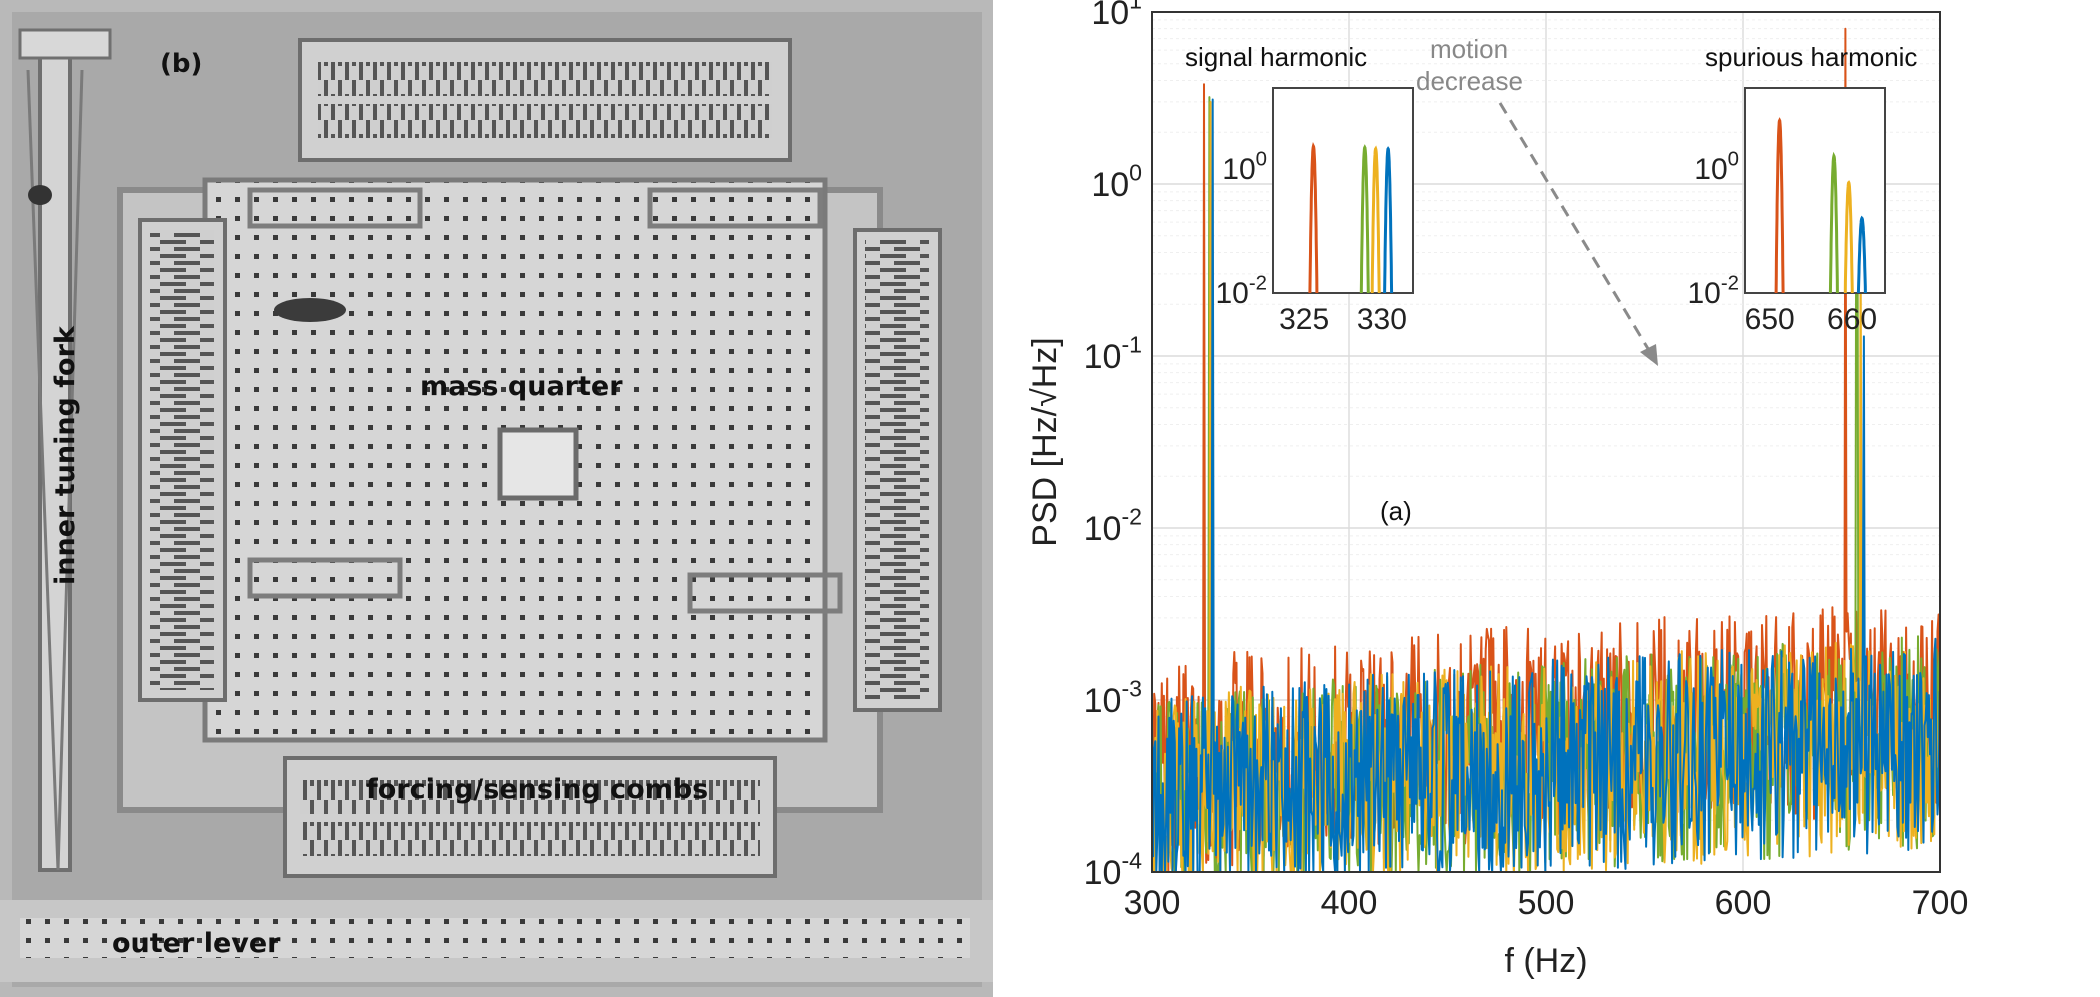 The image size is (2100, 997). Describe the element at coordinates (1469, 49) in the screenshot. I see `annotation-motion: motion` at that location.